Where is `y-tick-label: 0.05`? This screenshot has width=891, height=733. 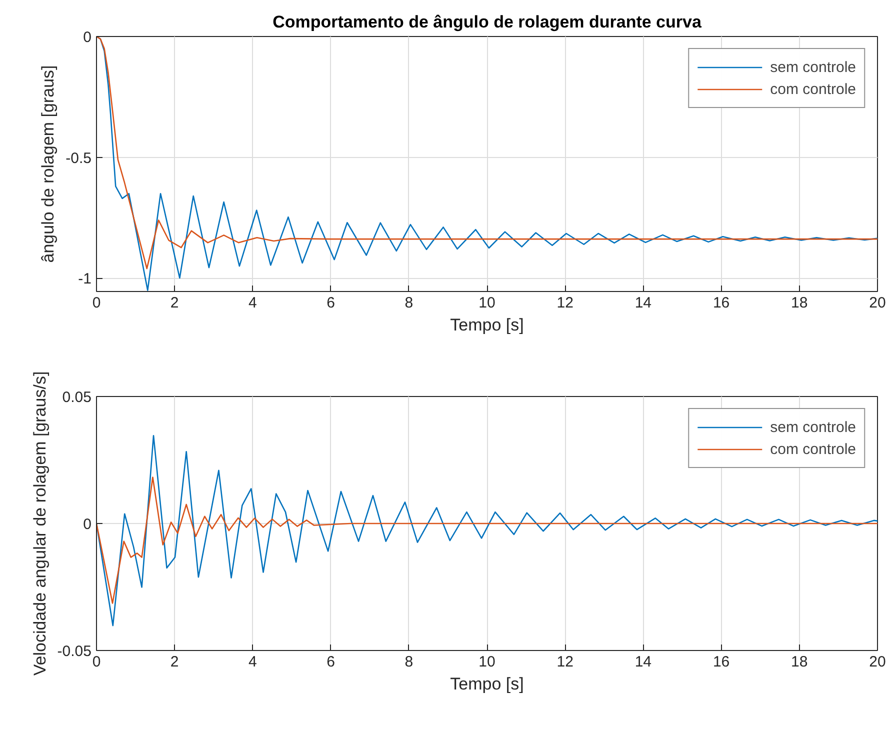 y-tick-label: 0.05 is located at coordinates (77, 397).